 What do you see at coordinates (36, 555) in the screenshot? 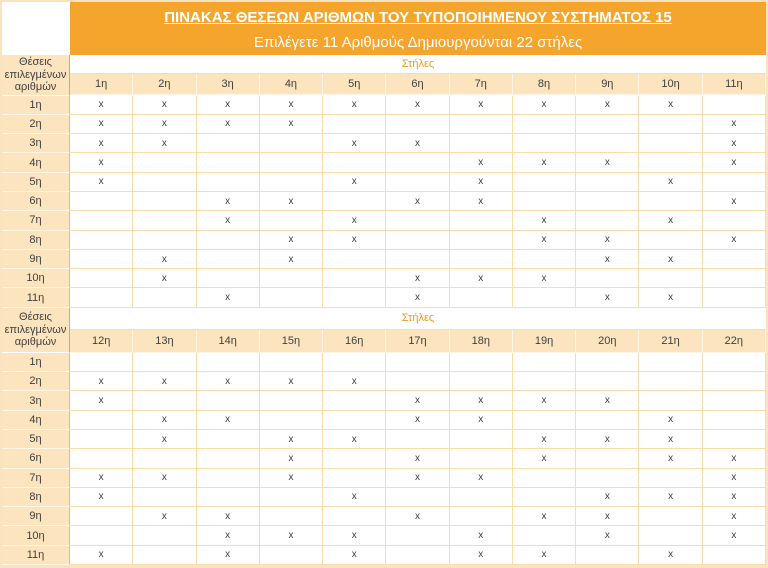
I see `row-header: 11η` at bounding box center [36, 555].